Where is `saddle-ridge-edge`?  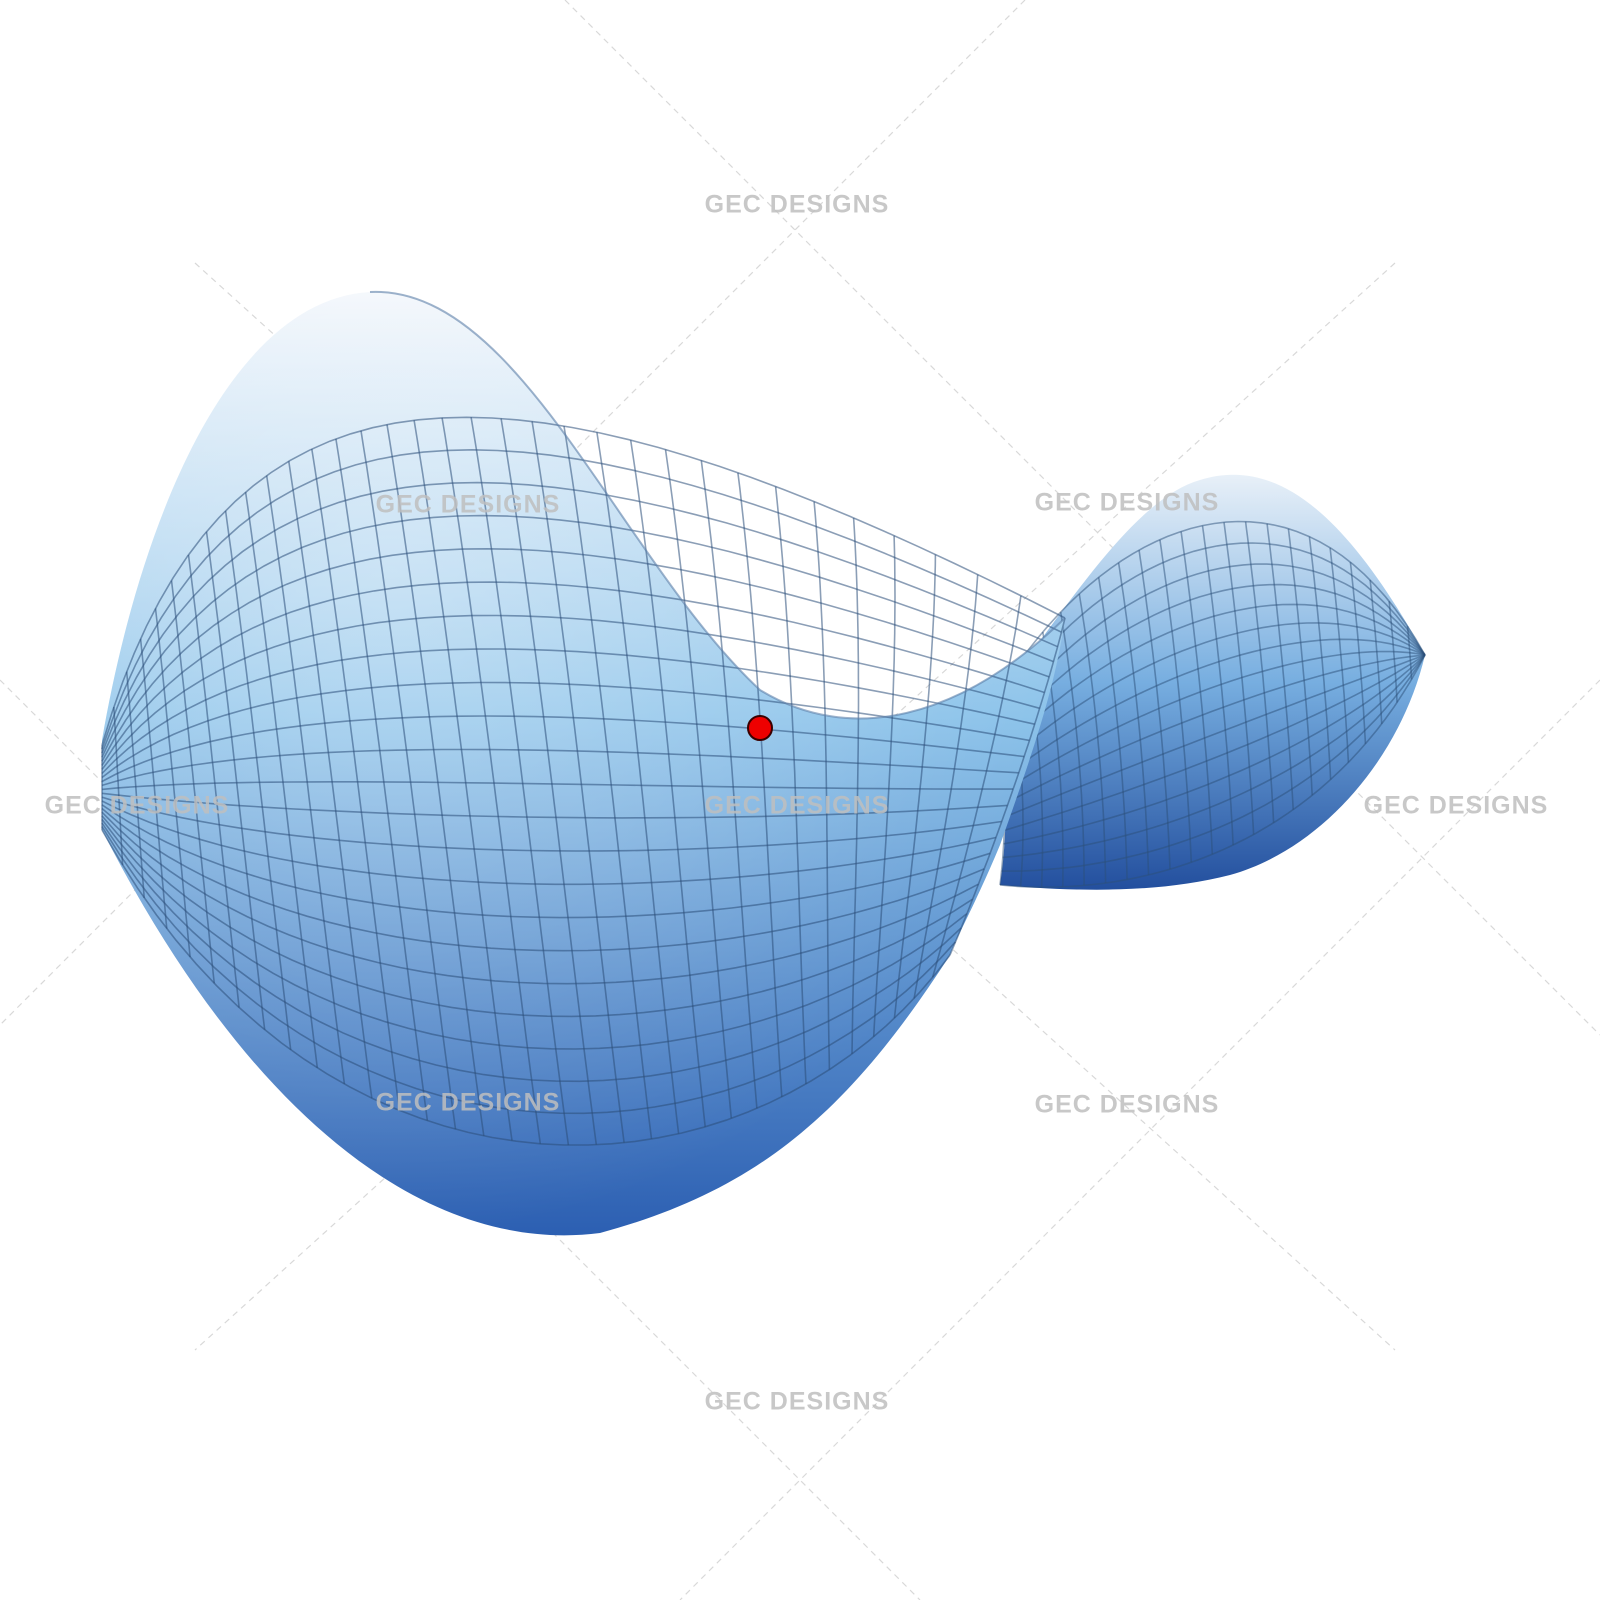 saddle-ridge-edge is located at coordinates (717, 505).